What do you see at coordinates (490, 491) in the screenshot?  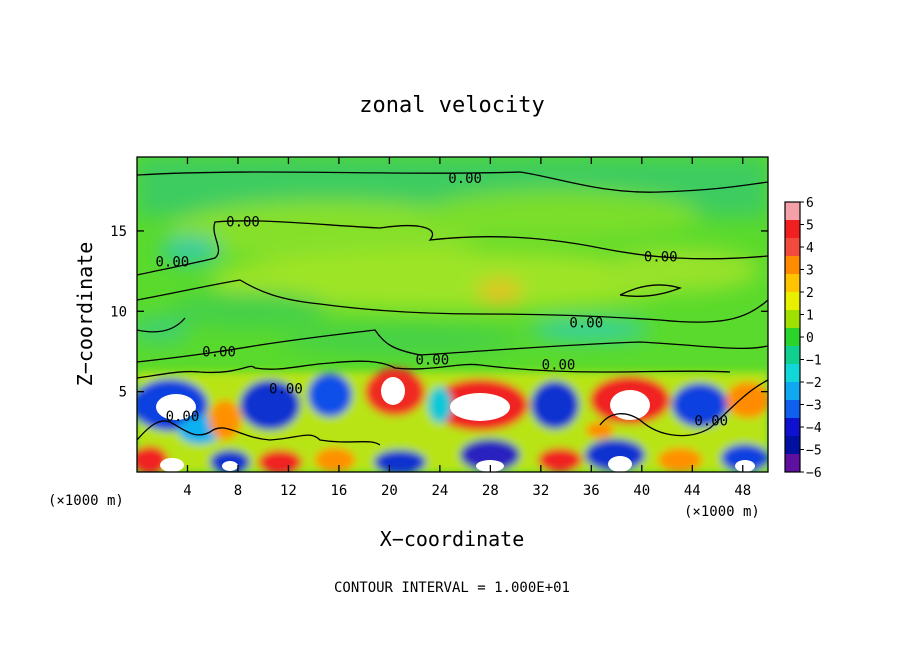 I see `x-tick-label-6: 28` at bounding box center [490, 491].